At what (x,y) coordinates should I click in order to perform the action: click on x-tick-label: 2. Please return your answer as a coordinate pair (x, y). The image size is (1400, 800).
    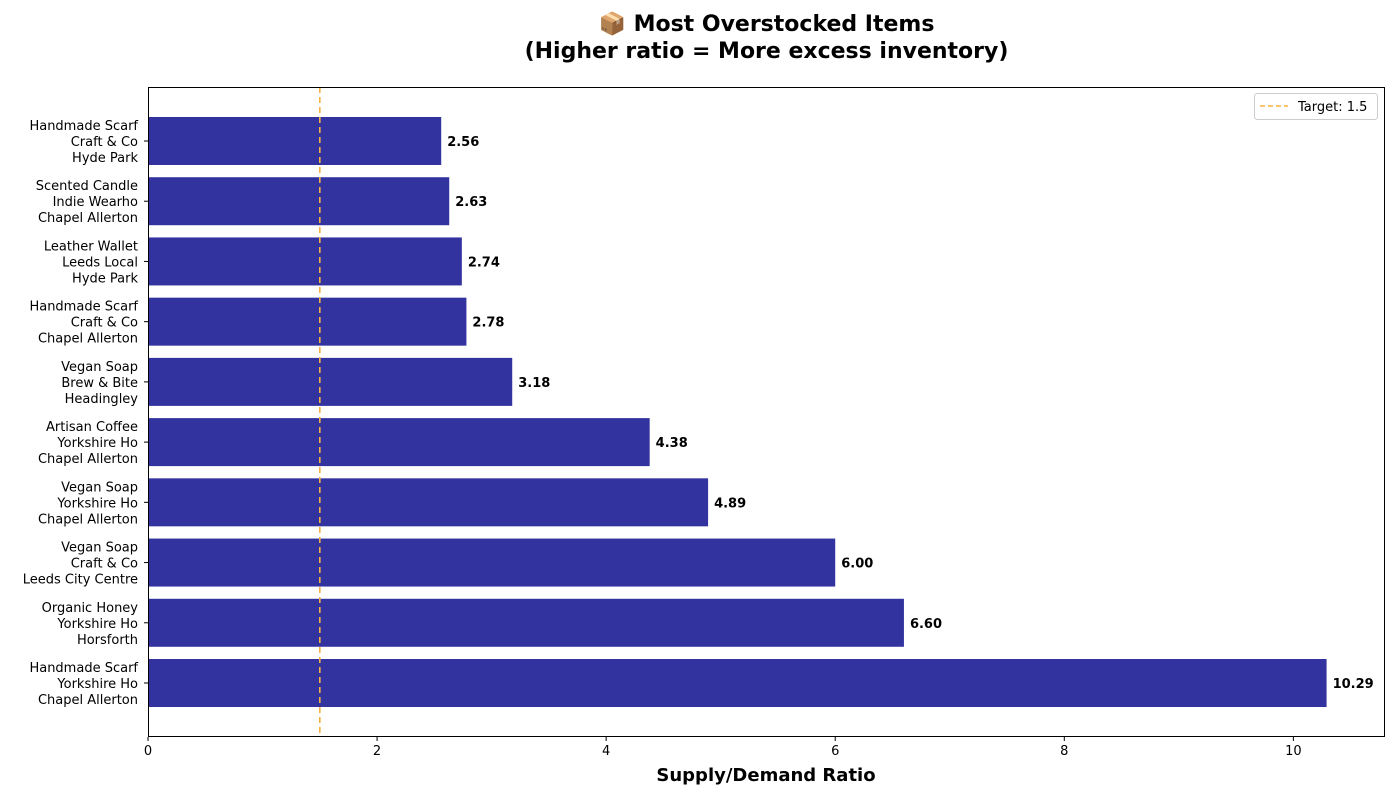
    Looking at the image, I should click on (377, 751).